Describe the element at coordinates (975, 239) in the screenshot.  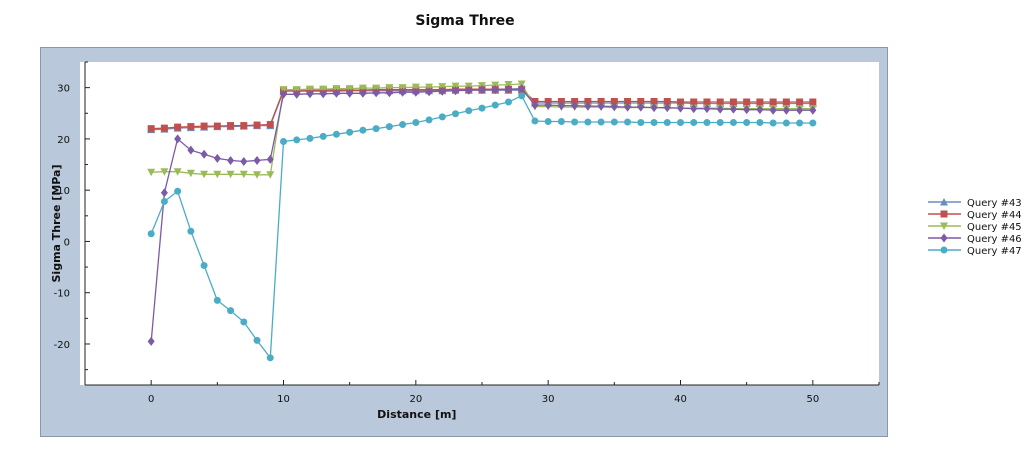
I see `legend-item: Query #46` at that location.